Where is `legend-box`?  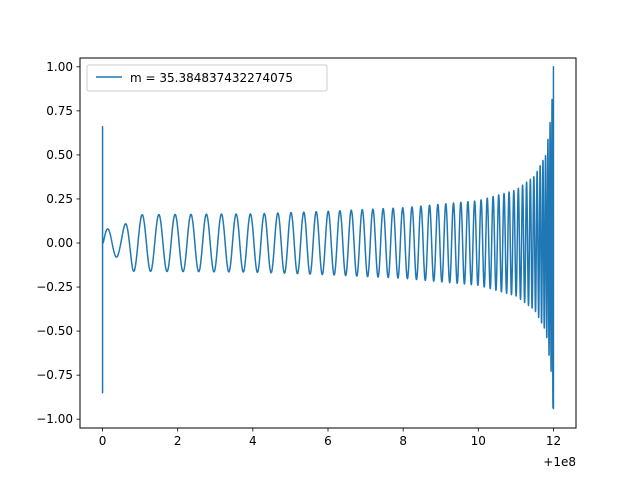
legend-box is located at coordinates (207, 78).